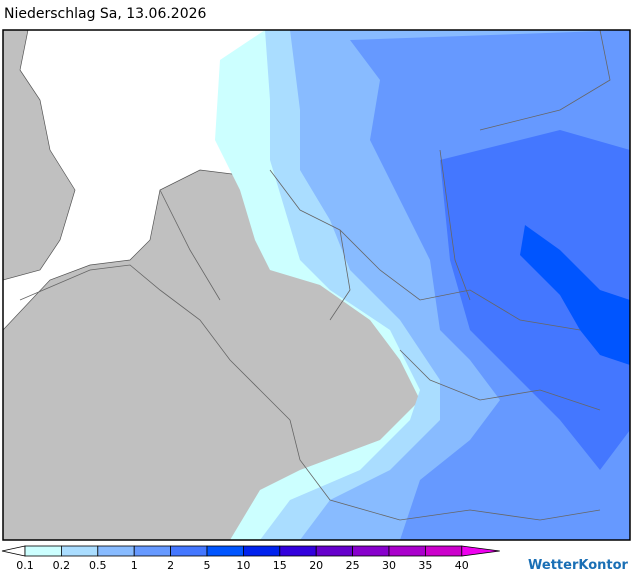 The image size is (633, 584). Describe the element at coordinates (98, 565) in the screenshot. I see `legend-label: 0.5` at that location.